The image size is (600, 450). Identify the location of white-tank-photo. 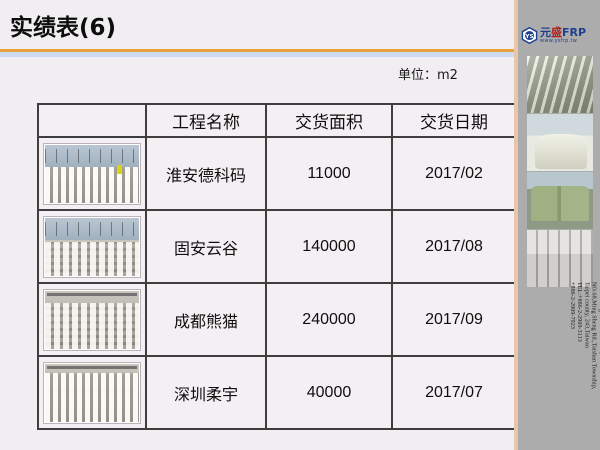
(560, 142).